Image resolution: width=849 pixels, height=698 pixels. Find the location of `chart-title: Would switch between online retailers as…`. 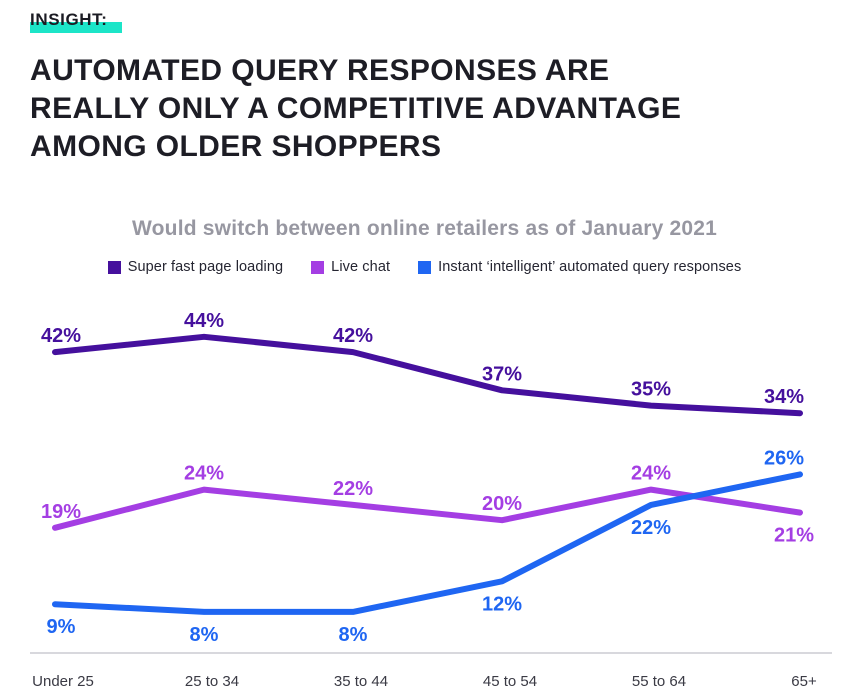

chart-title: Would switch between online retailers as… is located at coordinates (424, 228).